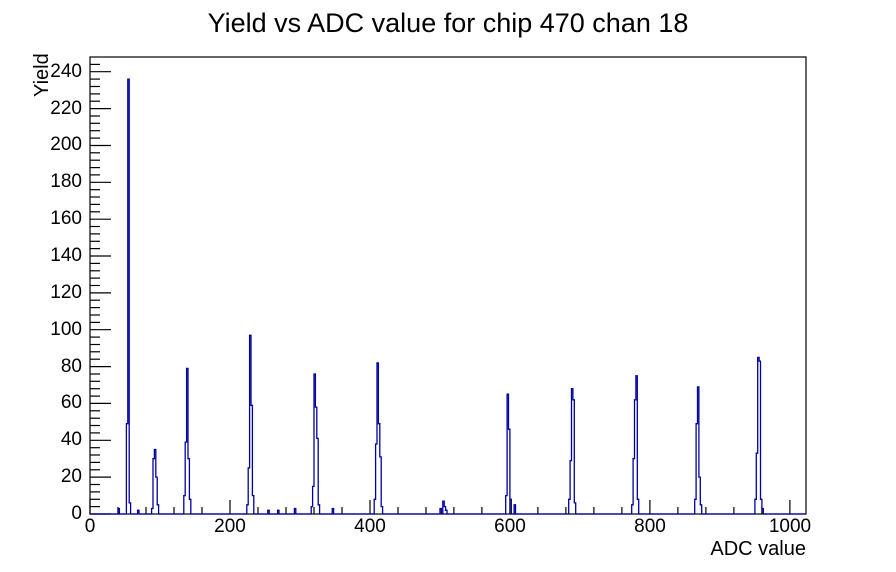 This screenshot has height=572, width=896. I want to click on y-tick-label: 240, so click(66, 71).